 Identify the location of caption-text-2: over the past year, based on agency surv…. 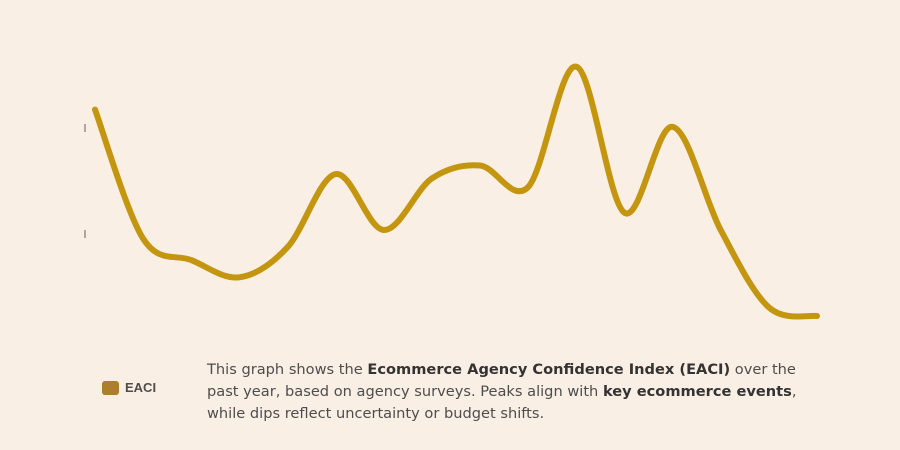
(501, 380).